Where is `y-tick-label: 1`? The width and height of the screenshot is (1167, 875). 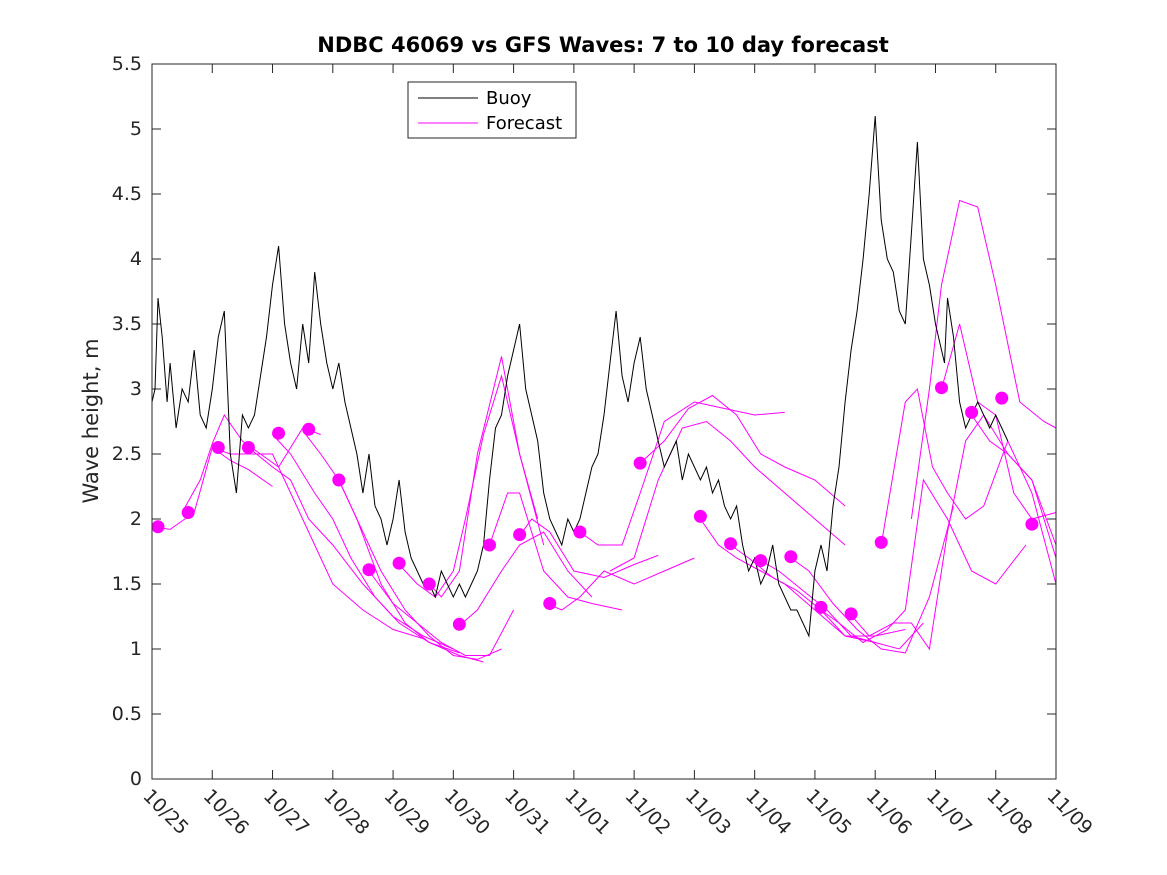
y-tick-label: 1 is located at coordinates (136, 649).